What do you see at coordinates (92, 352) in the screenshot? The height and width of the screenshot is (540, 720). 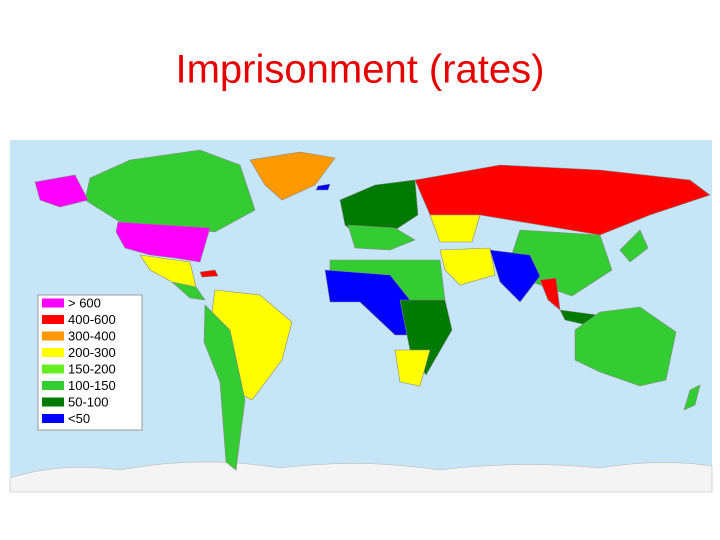 I see `legend-label: 200-300` at bounding box center [92, 352].